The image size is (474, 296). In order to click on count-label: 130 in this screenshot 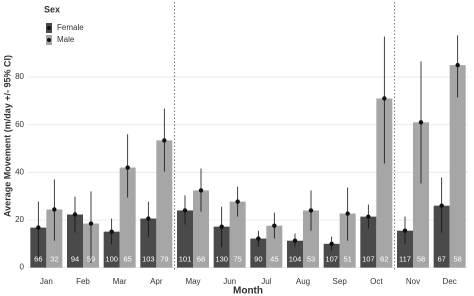, I will do `click(221, 259)`.